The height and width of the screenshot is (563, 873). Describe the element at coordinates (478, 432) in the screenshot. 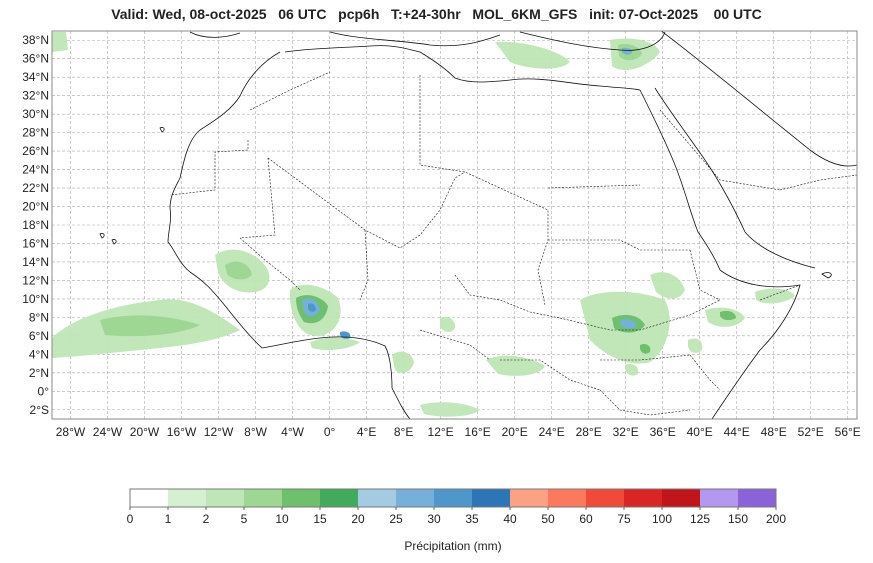

I see `lon-tick-label: 16°E` at that location.